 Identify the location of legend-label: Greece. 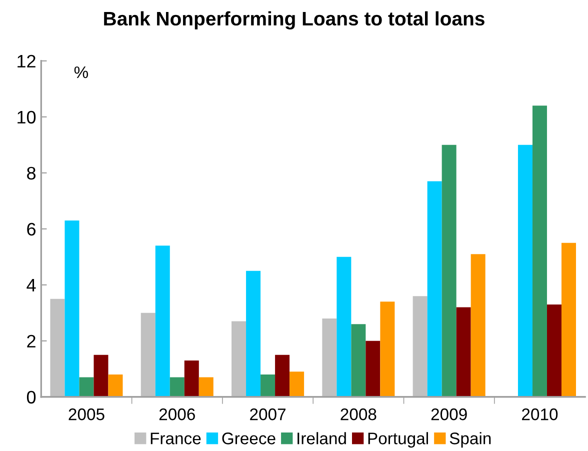
(249, 438).